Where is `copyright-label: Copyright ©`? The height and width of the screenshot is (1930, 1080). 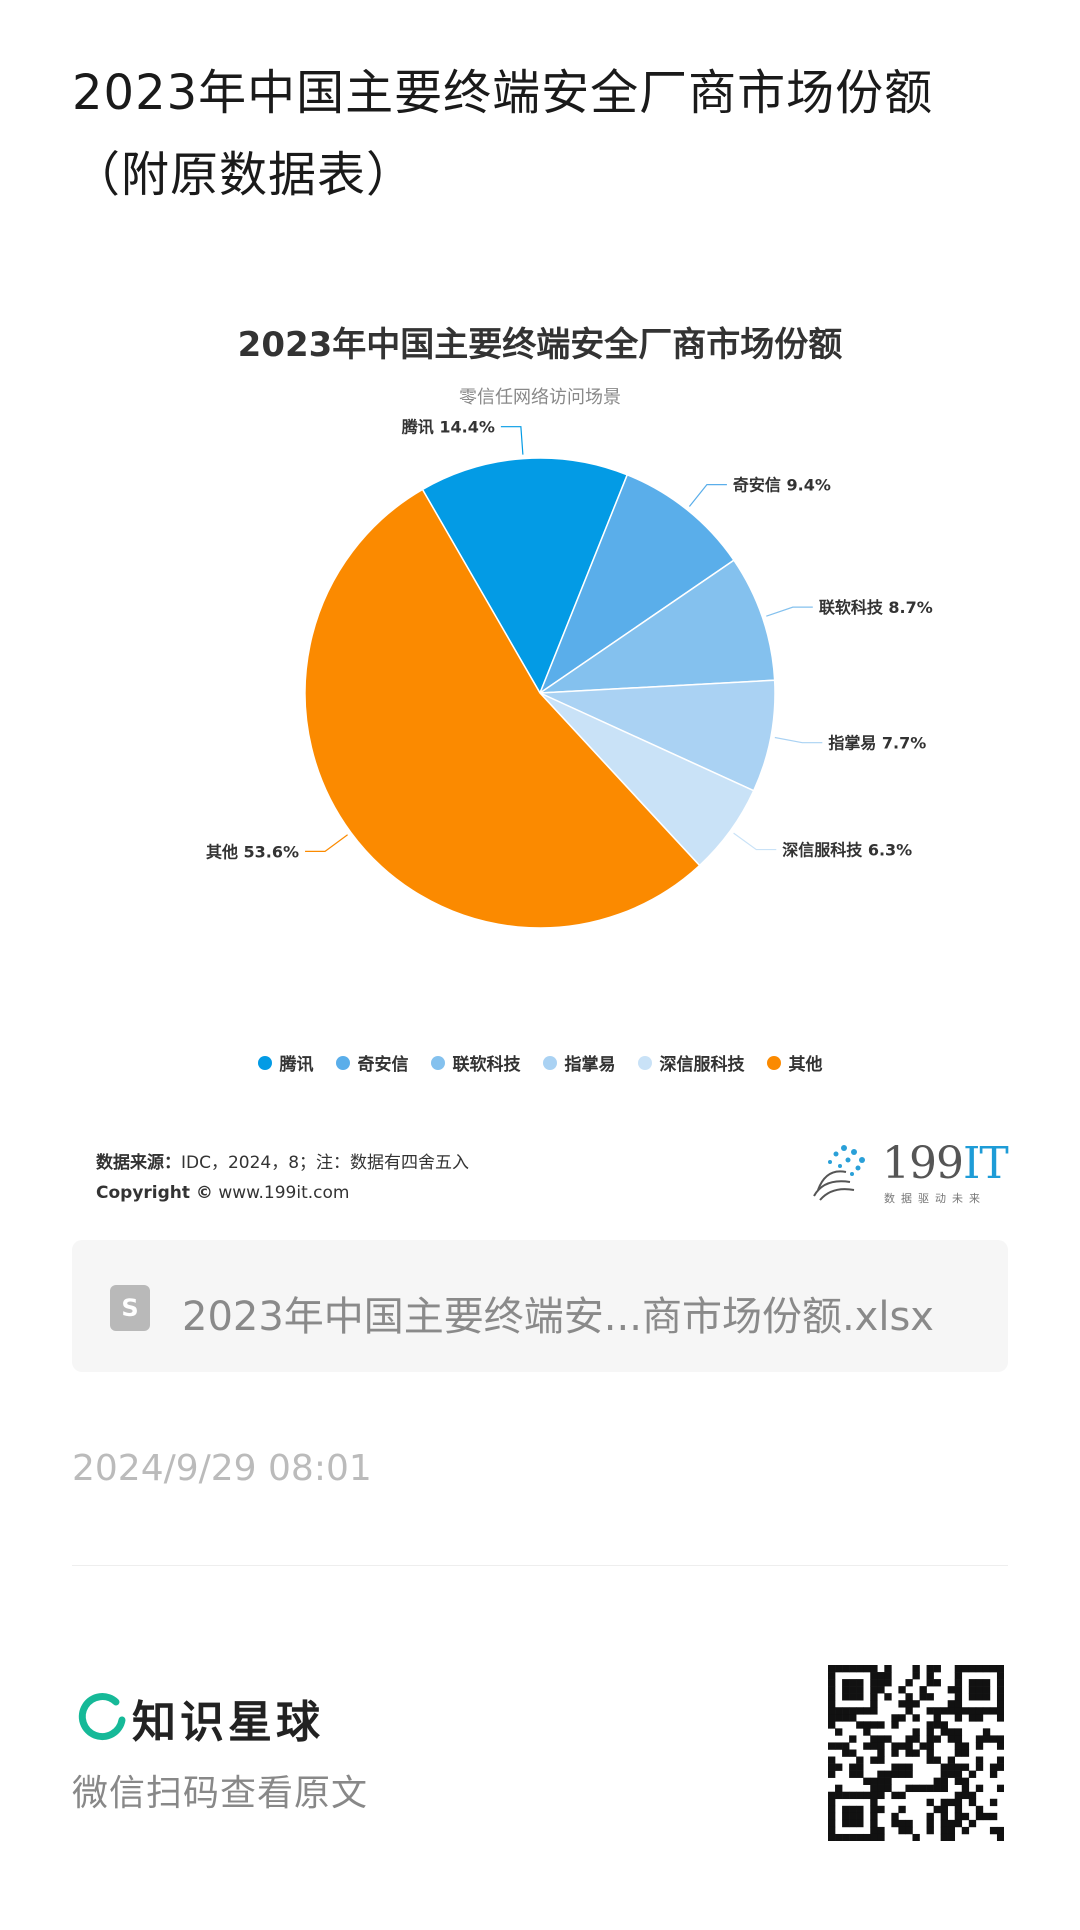 copyright-label: Copyright © is located at coordinates (154, 1193).